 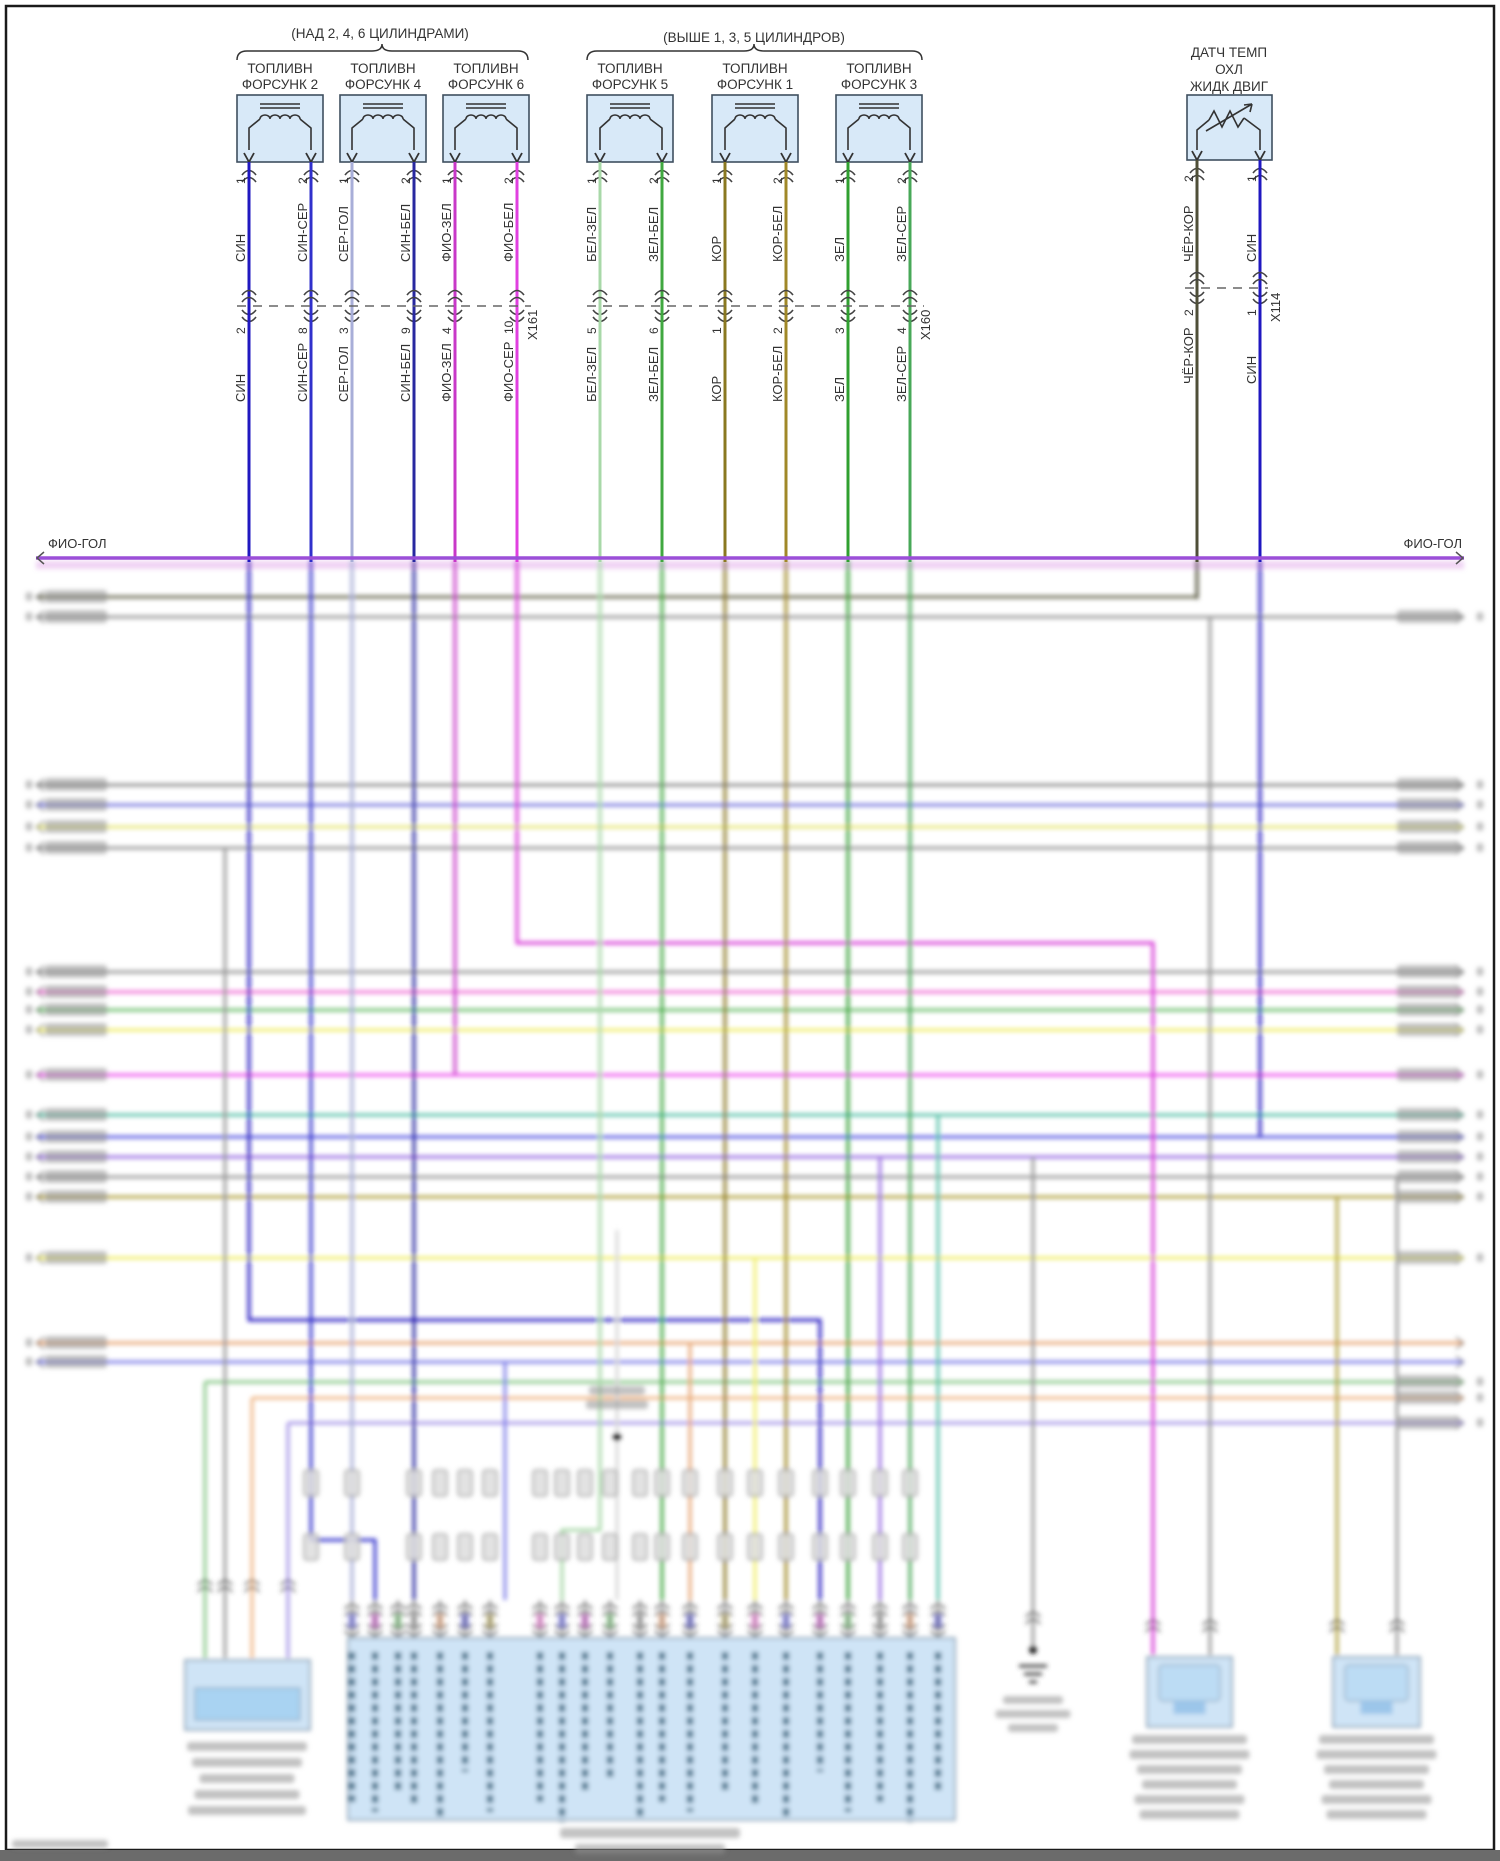 What do you see at coordinates (901, 374) in the screenshot?
I see `wire-color-label-below: ЗЕЛ-СЕР` at bounding box center [901, 374].